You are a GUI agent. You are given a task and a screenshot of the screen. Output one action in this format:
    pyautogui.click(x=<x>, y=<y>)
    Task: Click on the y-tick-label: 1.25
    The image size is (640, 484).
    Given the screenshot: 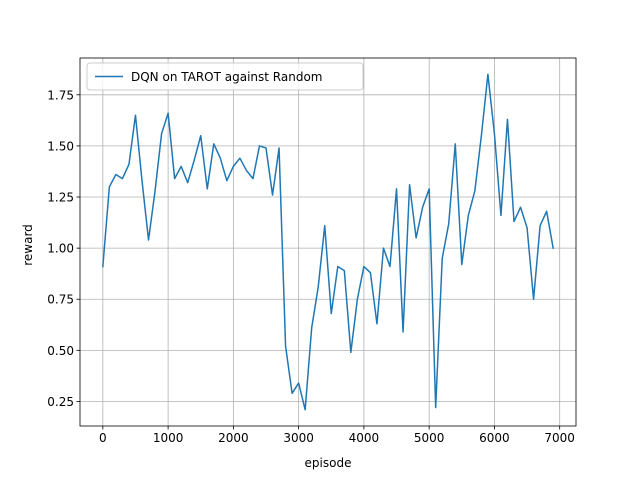 What is the action you would take?
    pyautogui.click(x=60, y=198)
    